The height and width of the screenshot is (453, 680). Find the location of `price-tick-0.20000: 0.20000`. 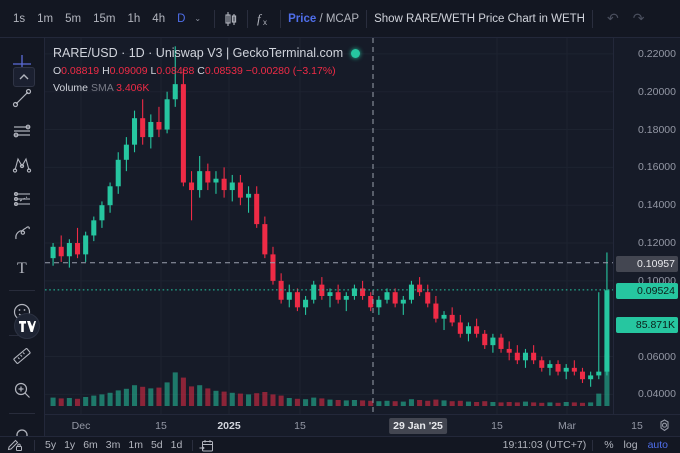

price-tick-0.20000: 0.20000 is located at coordinates (657, 91).